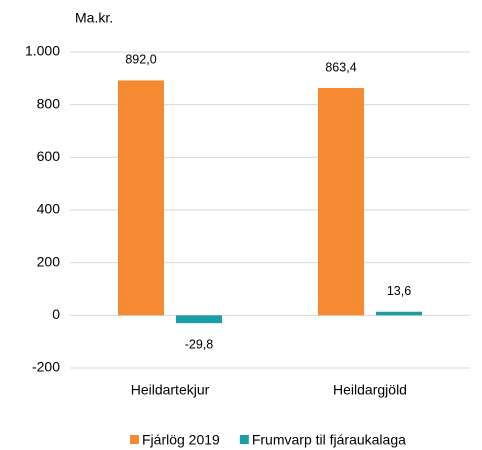 The height and width of the screenshot is (450, 482). What do you see at coordinates (56, 314) in the screenshot?
I see `y-tick-label: 0` at bounding box center [56, 314].